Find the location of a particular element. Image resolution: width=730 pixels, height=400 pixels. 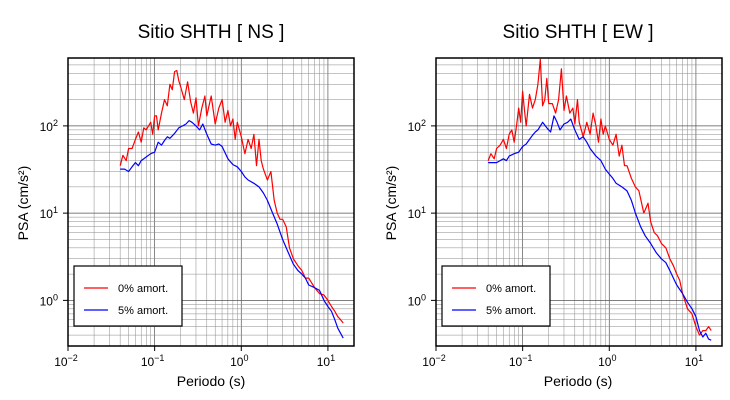

chart-title: Sitio SHTH [ EW ] is located at coordinates (578, 32).